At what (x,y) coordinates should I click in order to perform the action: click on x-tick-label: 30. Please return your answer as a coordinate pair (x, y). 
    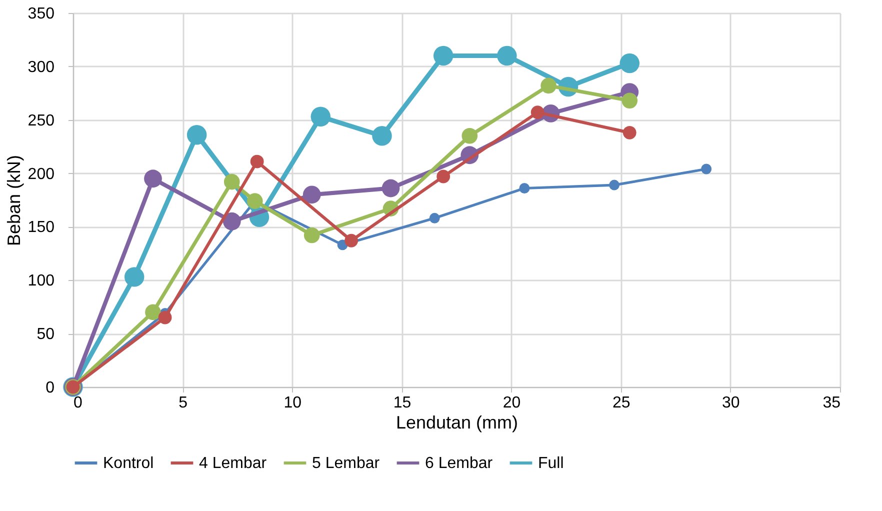
    Looking at the image, I should click on (731, 403).